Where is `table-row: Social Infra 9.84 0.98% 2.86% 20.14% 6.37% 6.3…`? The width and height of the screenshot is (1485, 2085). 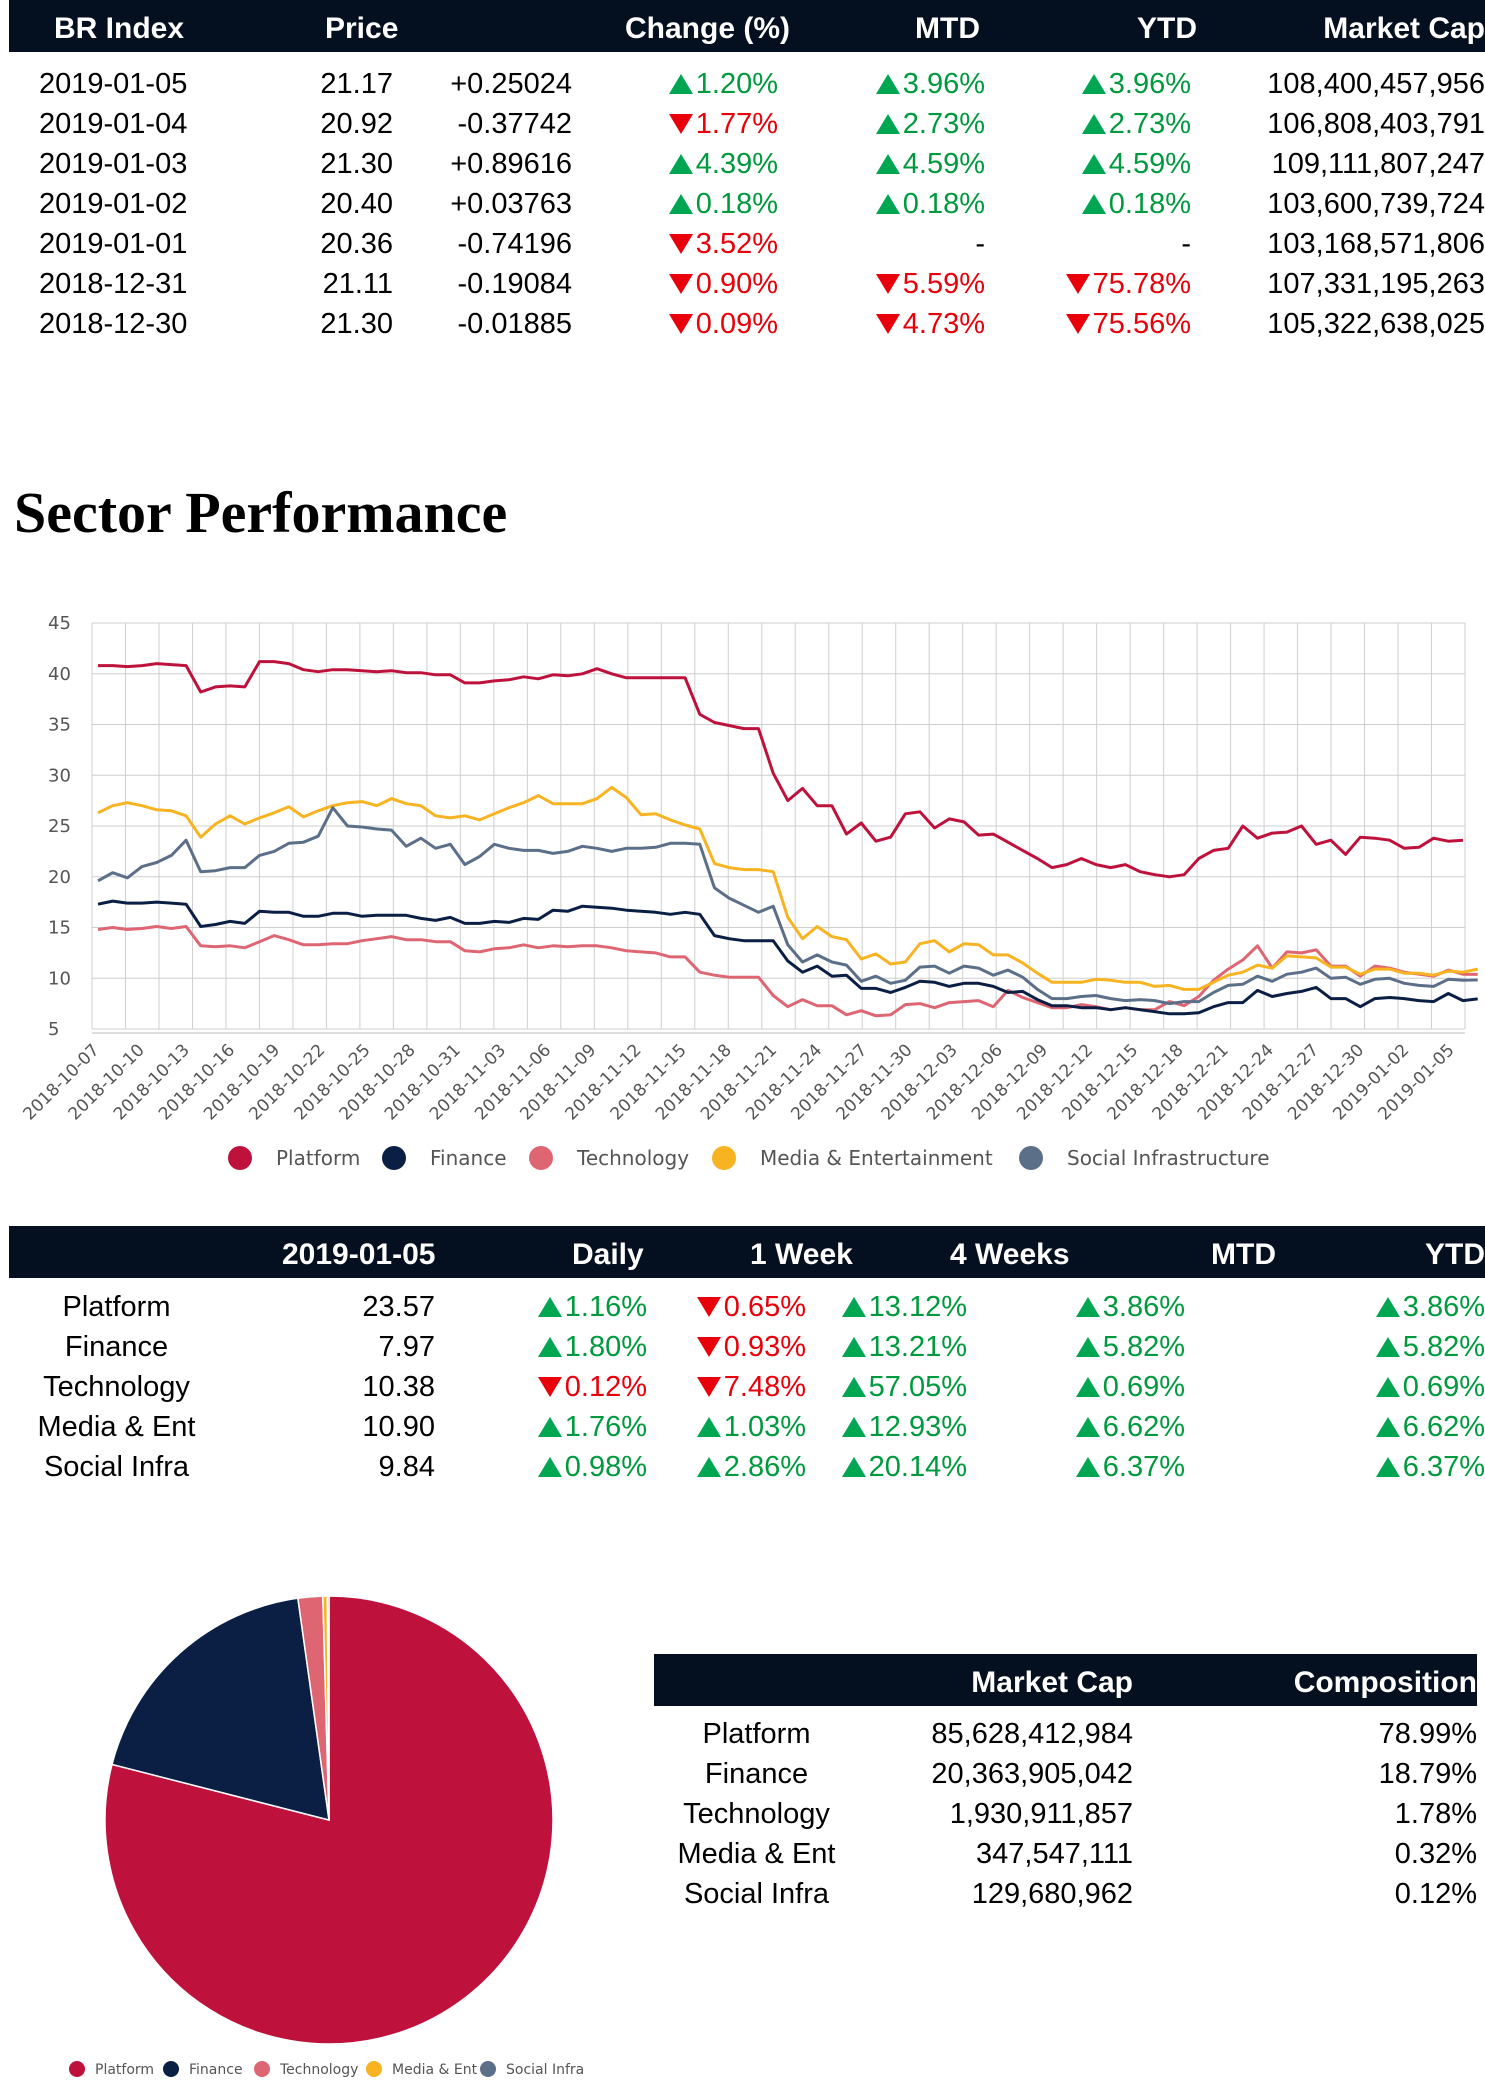
table-row: Social Infra 9.84 0.98% 2.86% 20.14% 6.37% 6.3… is located at coordinates (747, 1469).